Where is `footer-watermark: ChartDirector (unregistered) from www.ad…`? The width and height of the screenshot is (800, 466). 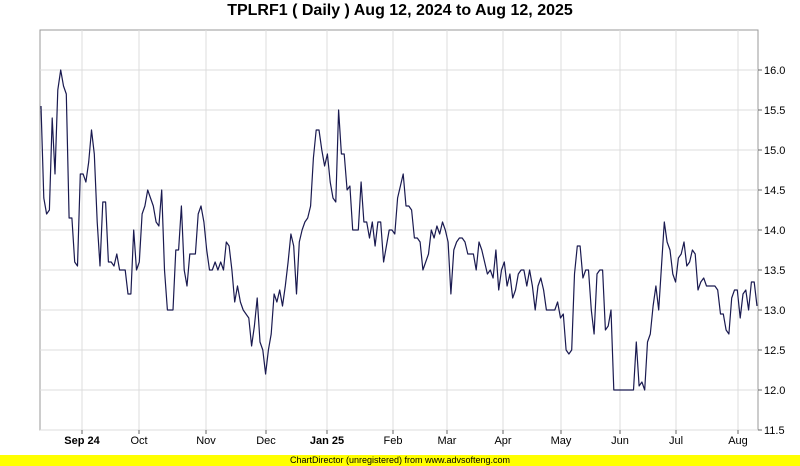
footer-watermark: ChartDirector (unregistered) from www.ad… is located at coordinates (400, 460).